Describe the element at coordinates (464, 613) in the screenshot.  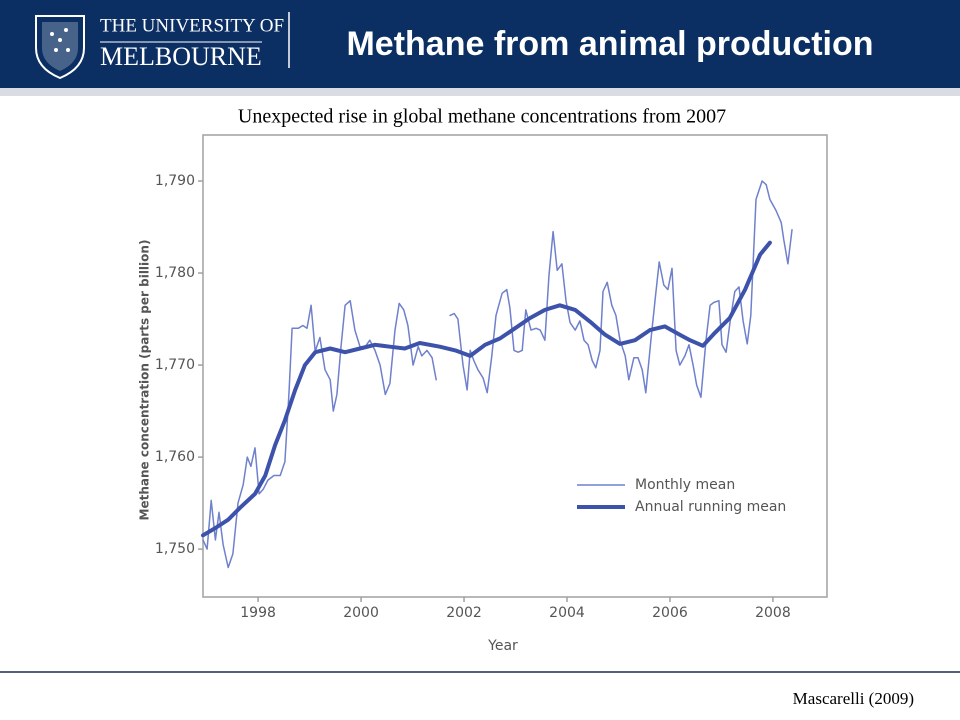
I see `x-tick-label: 2002` at that location.